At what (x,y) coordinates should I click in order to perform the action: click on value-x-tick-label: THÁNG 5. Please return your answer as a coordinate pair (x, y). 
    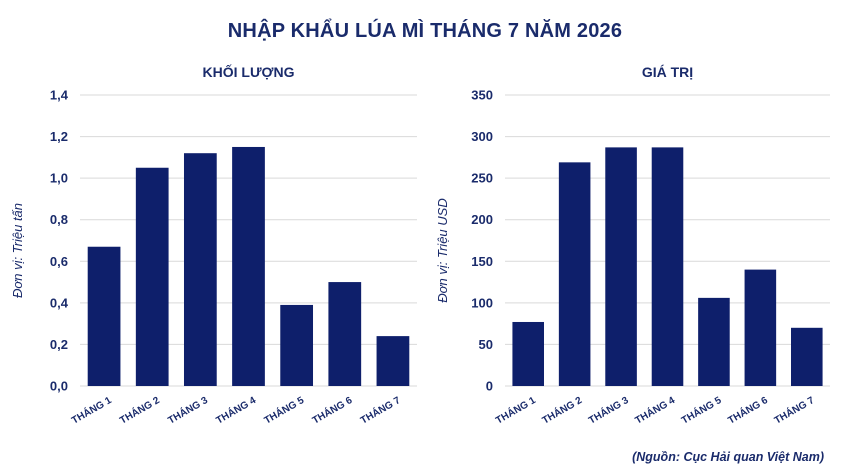
    Looking at the image, I should click on (701, 409).